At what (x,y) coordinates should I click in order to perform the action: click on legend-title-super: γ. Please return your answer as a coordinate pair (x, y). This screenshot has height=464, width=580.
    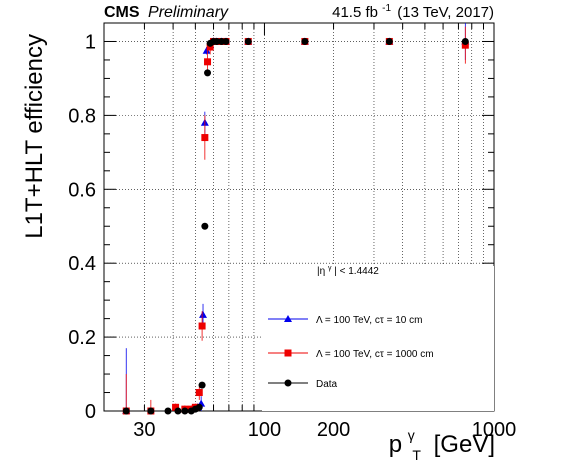
    Looking at the image, I should click on (330, 268).